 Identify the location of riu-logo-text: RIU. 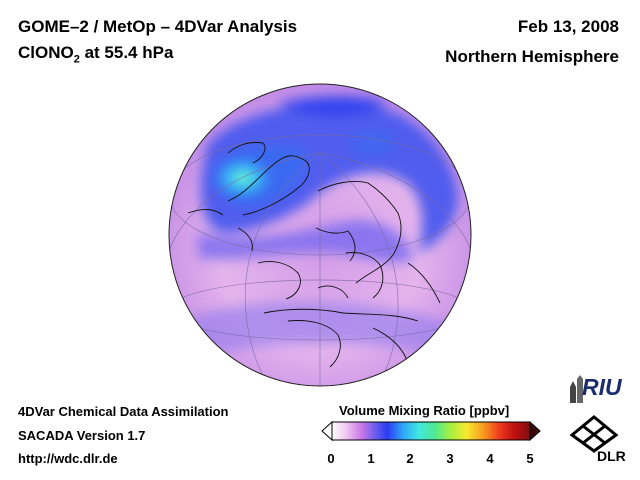
(602, 387).